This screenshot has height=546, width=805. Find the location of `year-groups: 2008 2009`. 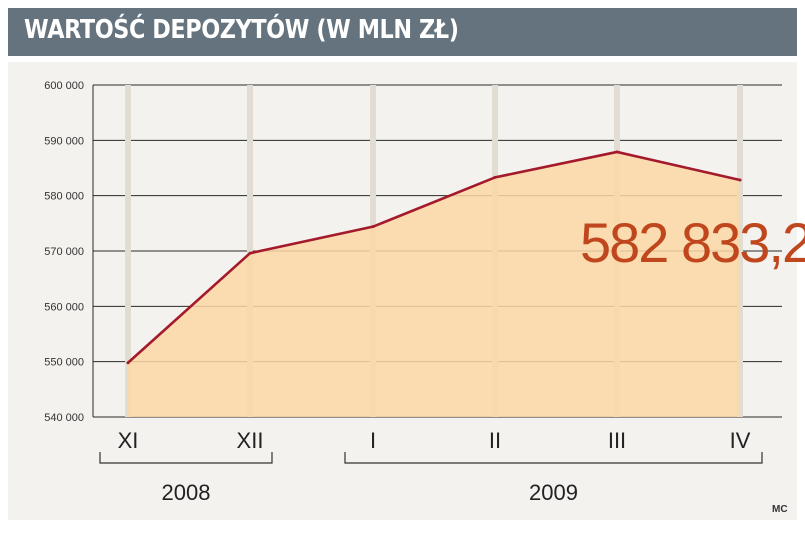

year-groups: 2008 2009 is located at coordinates (431, 478).